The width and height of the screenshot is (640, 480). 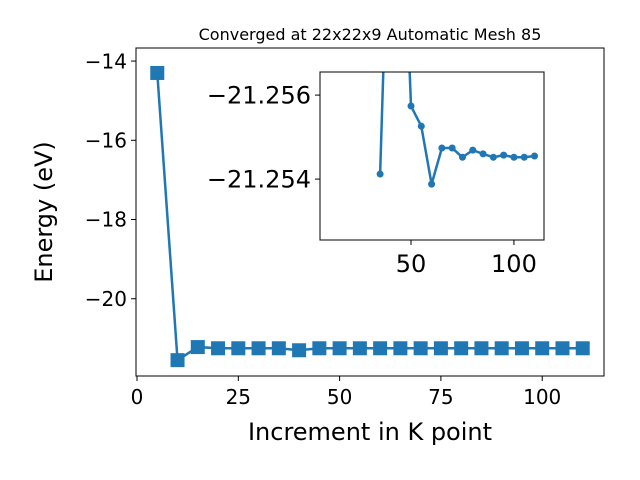 I want to click on series-line, so click(x=456, y=128).